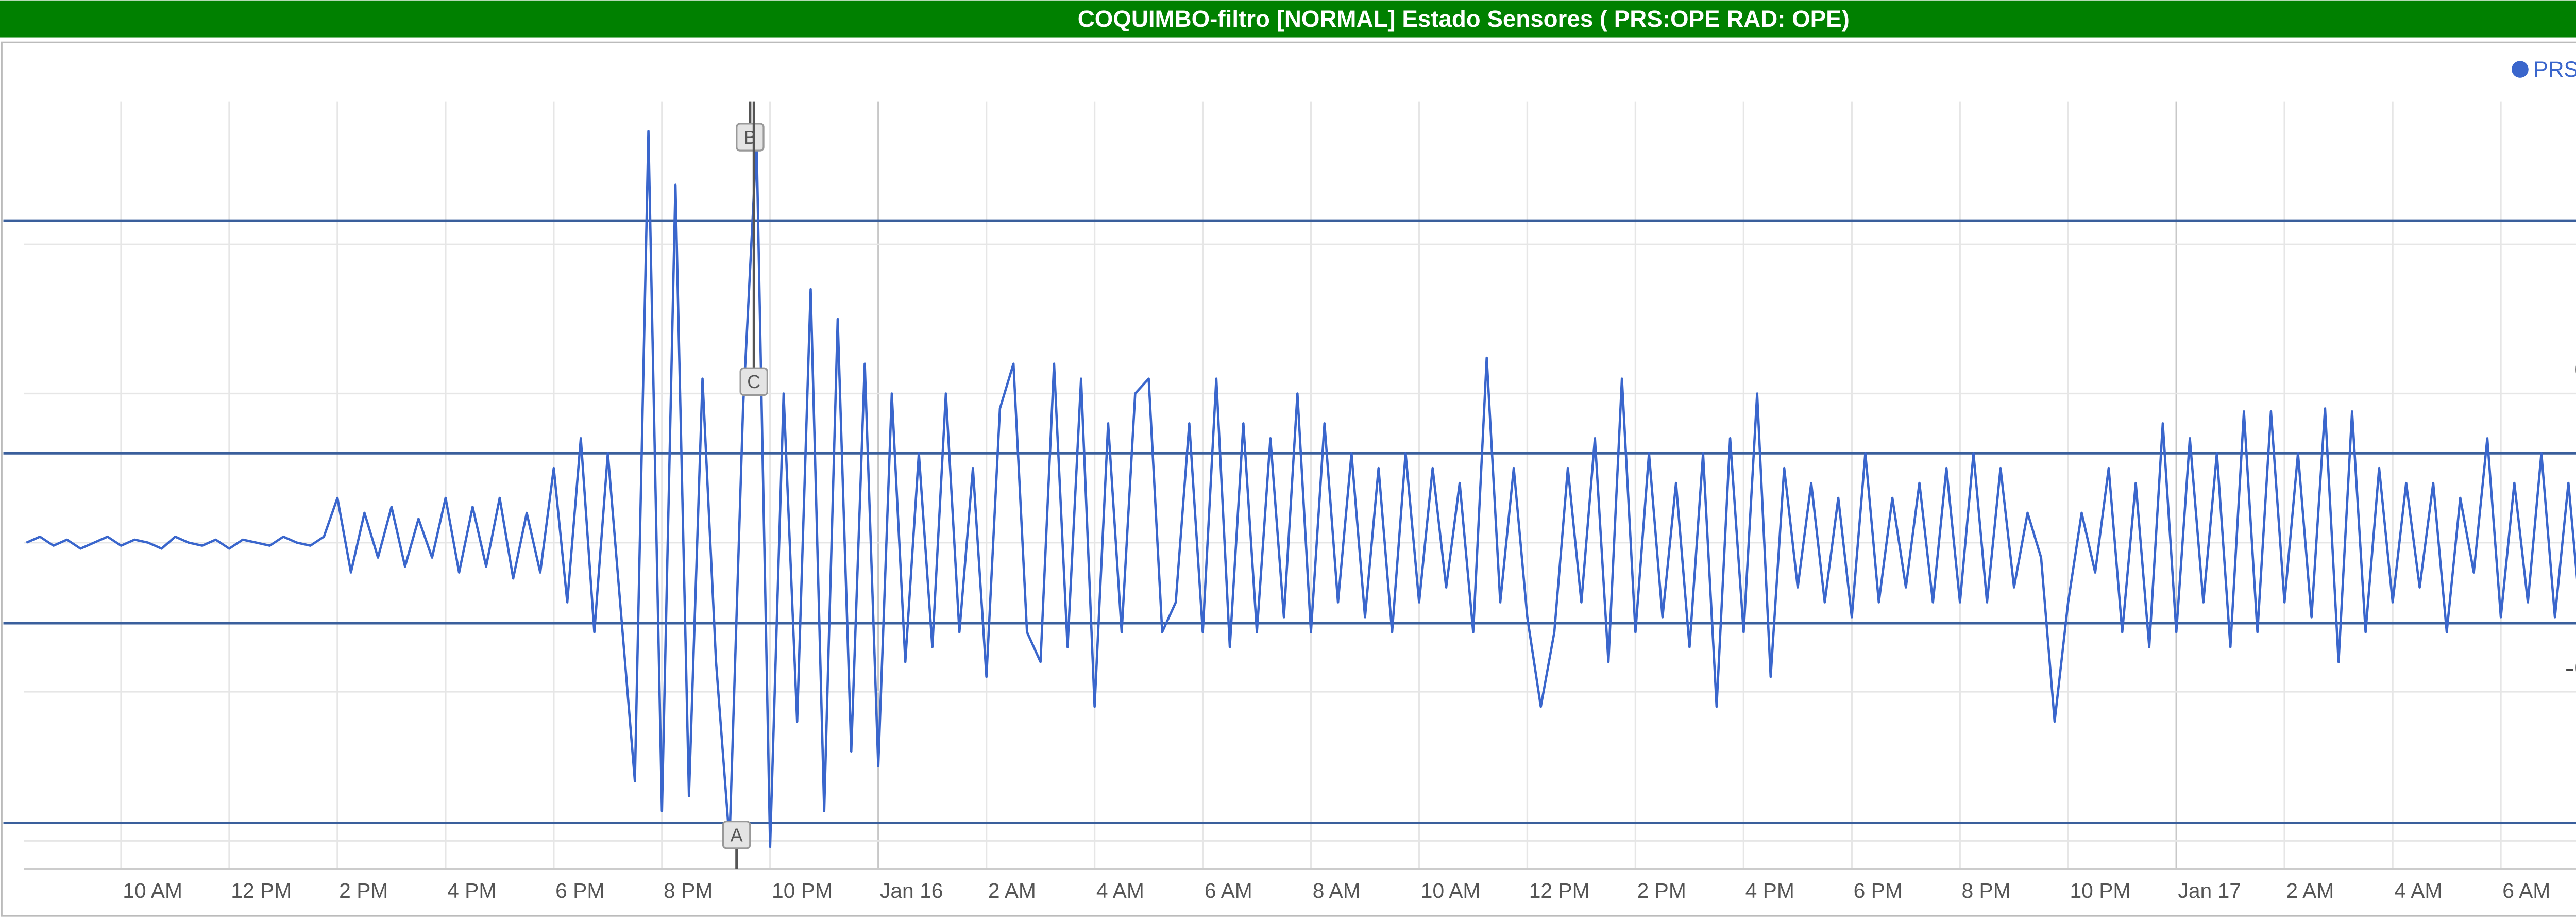 The image size is (2576, 918). I want to click on x-tick-label: Jan 17, so click(2209, 891).